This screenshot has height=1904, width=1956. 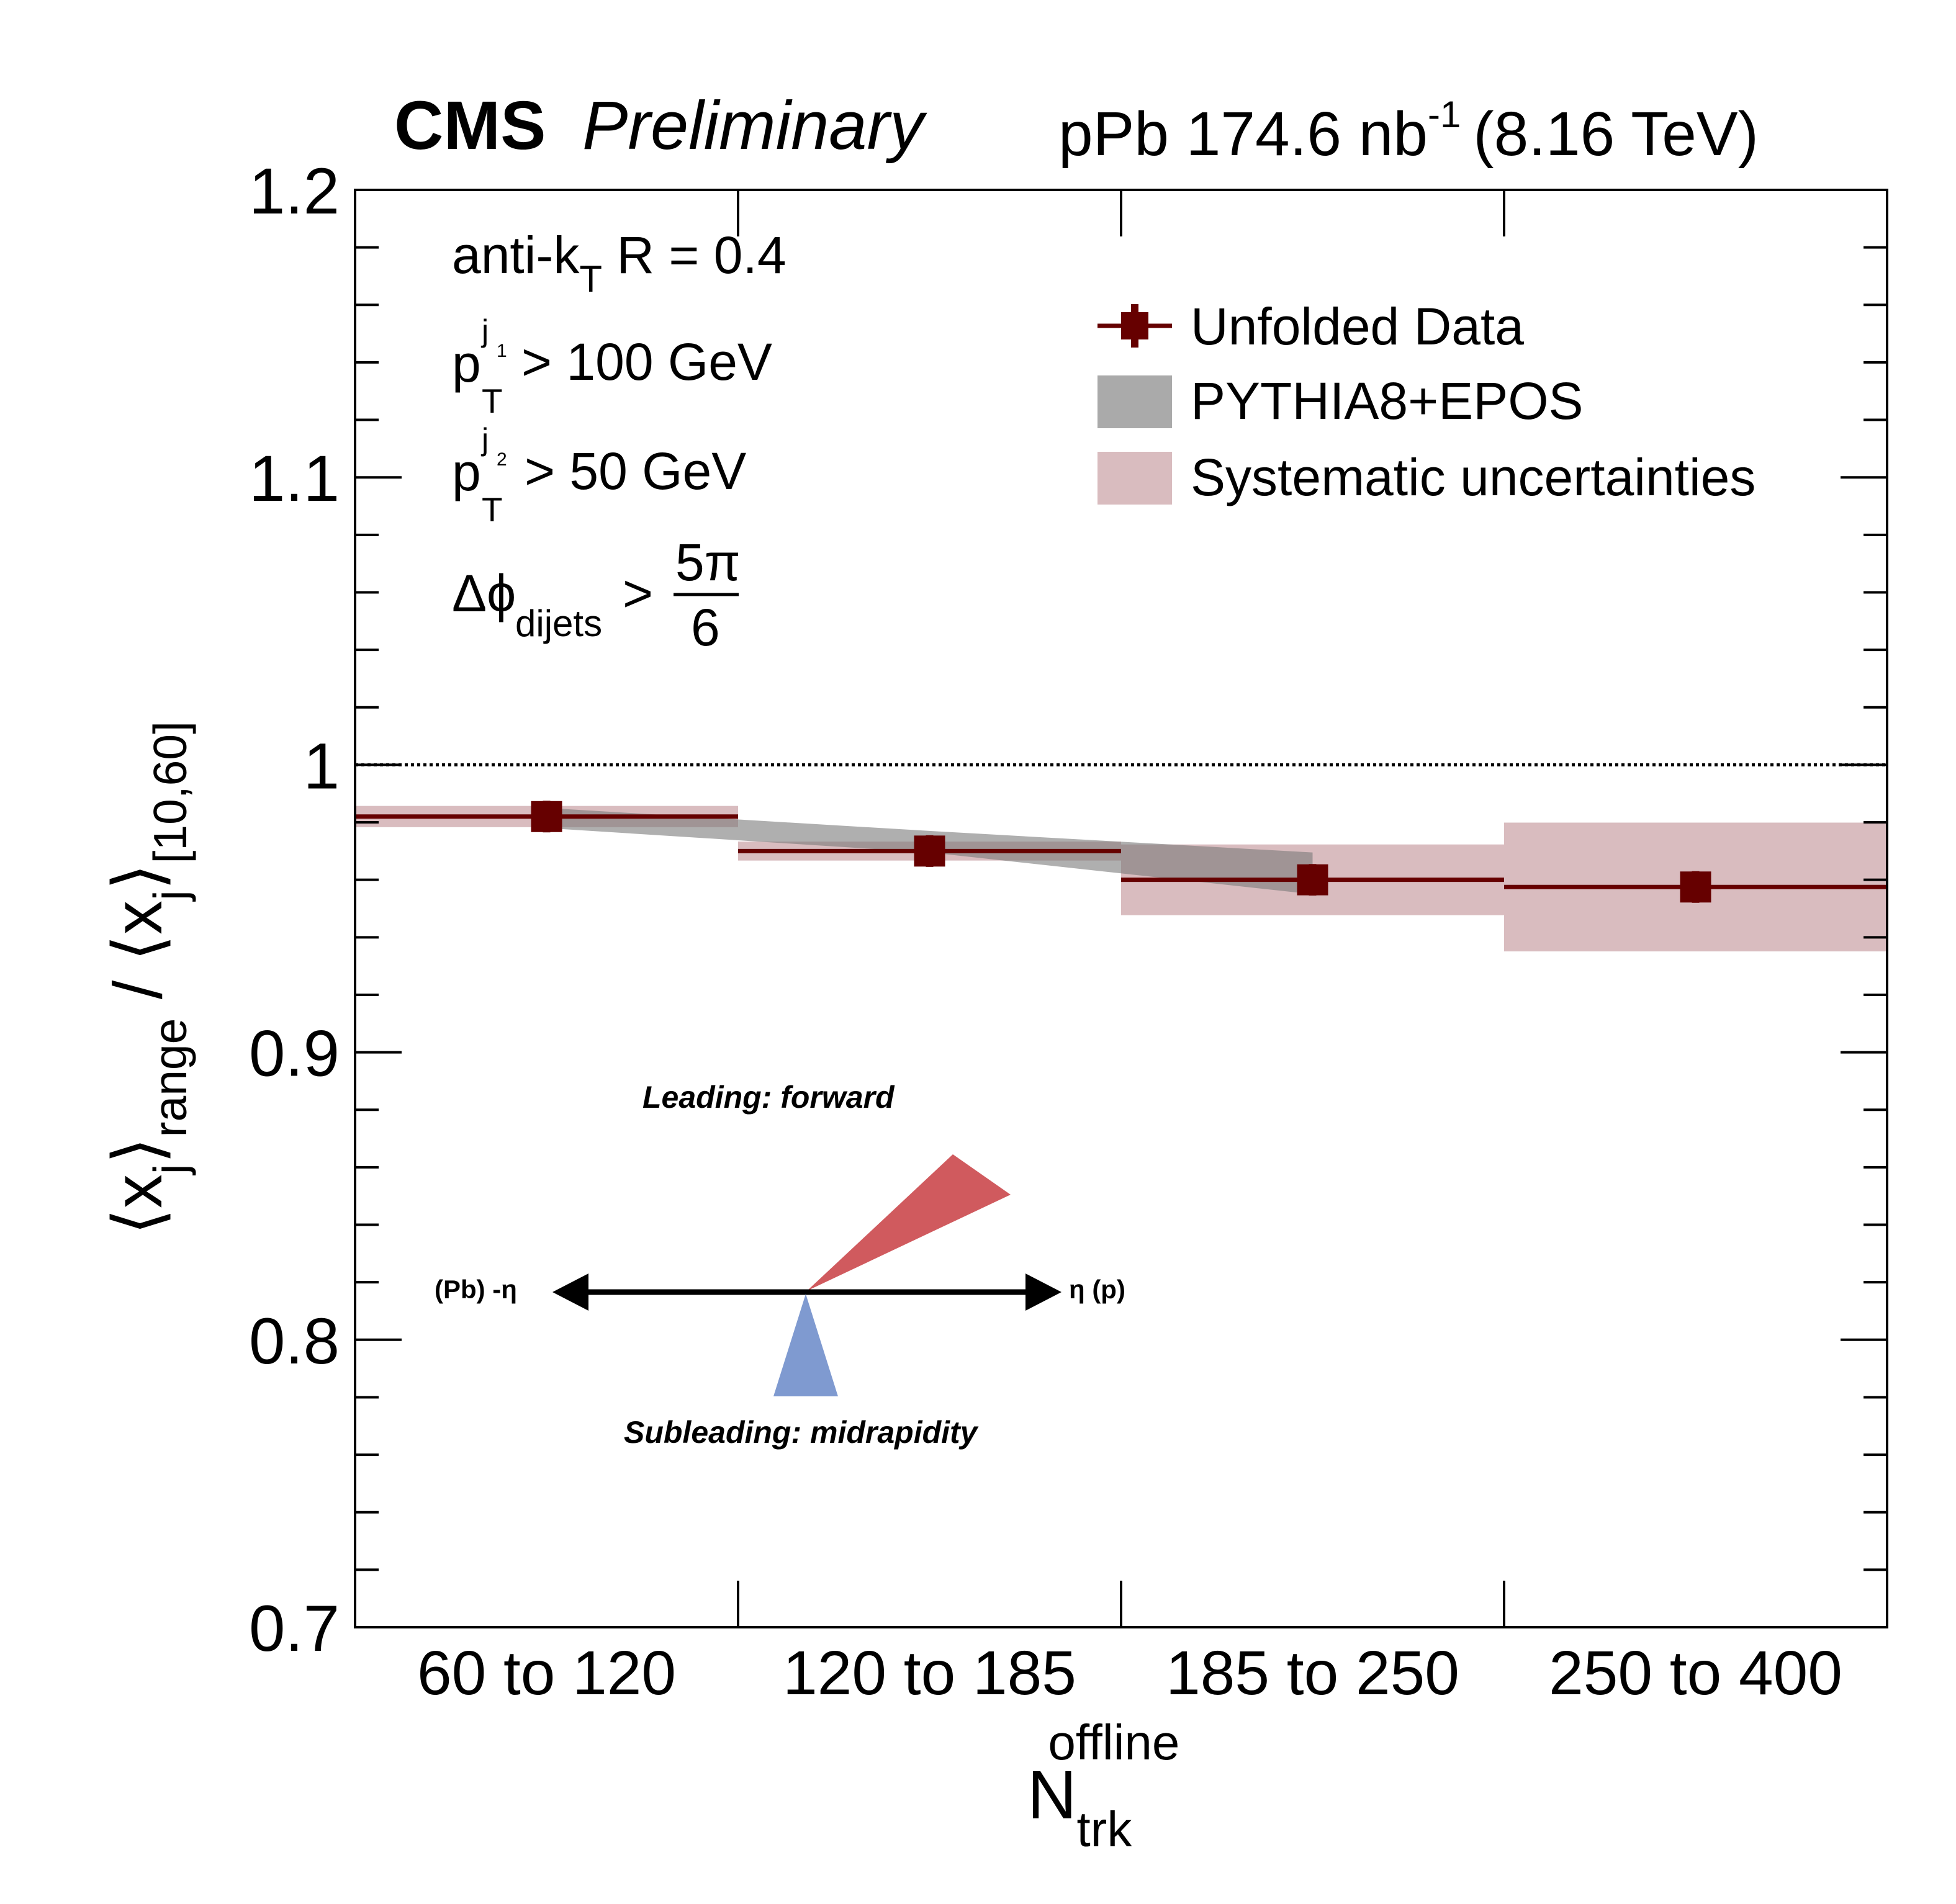 I want to click on svg-text: dijets, so click(x=558, y=624).